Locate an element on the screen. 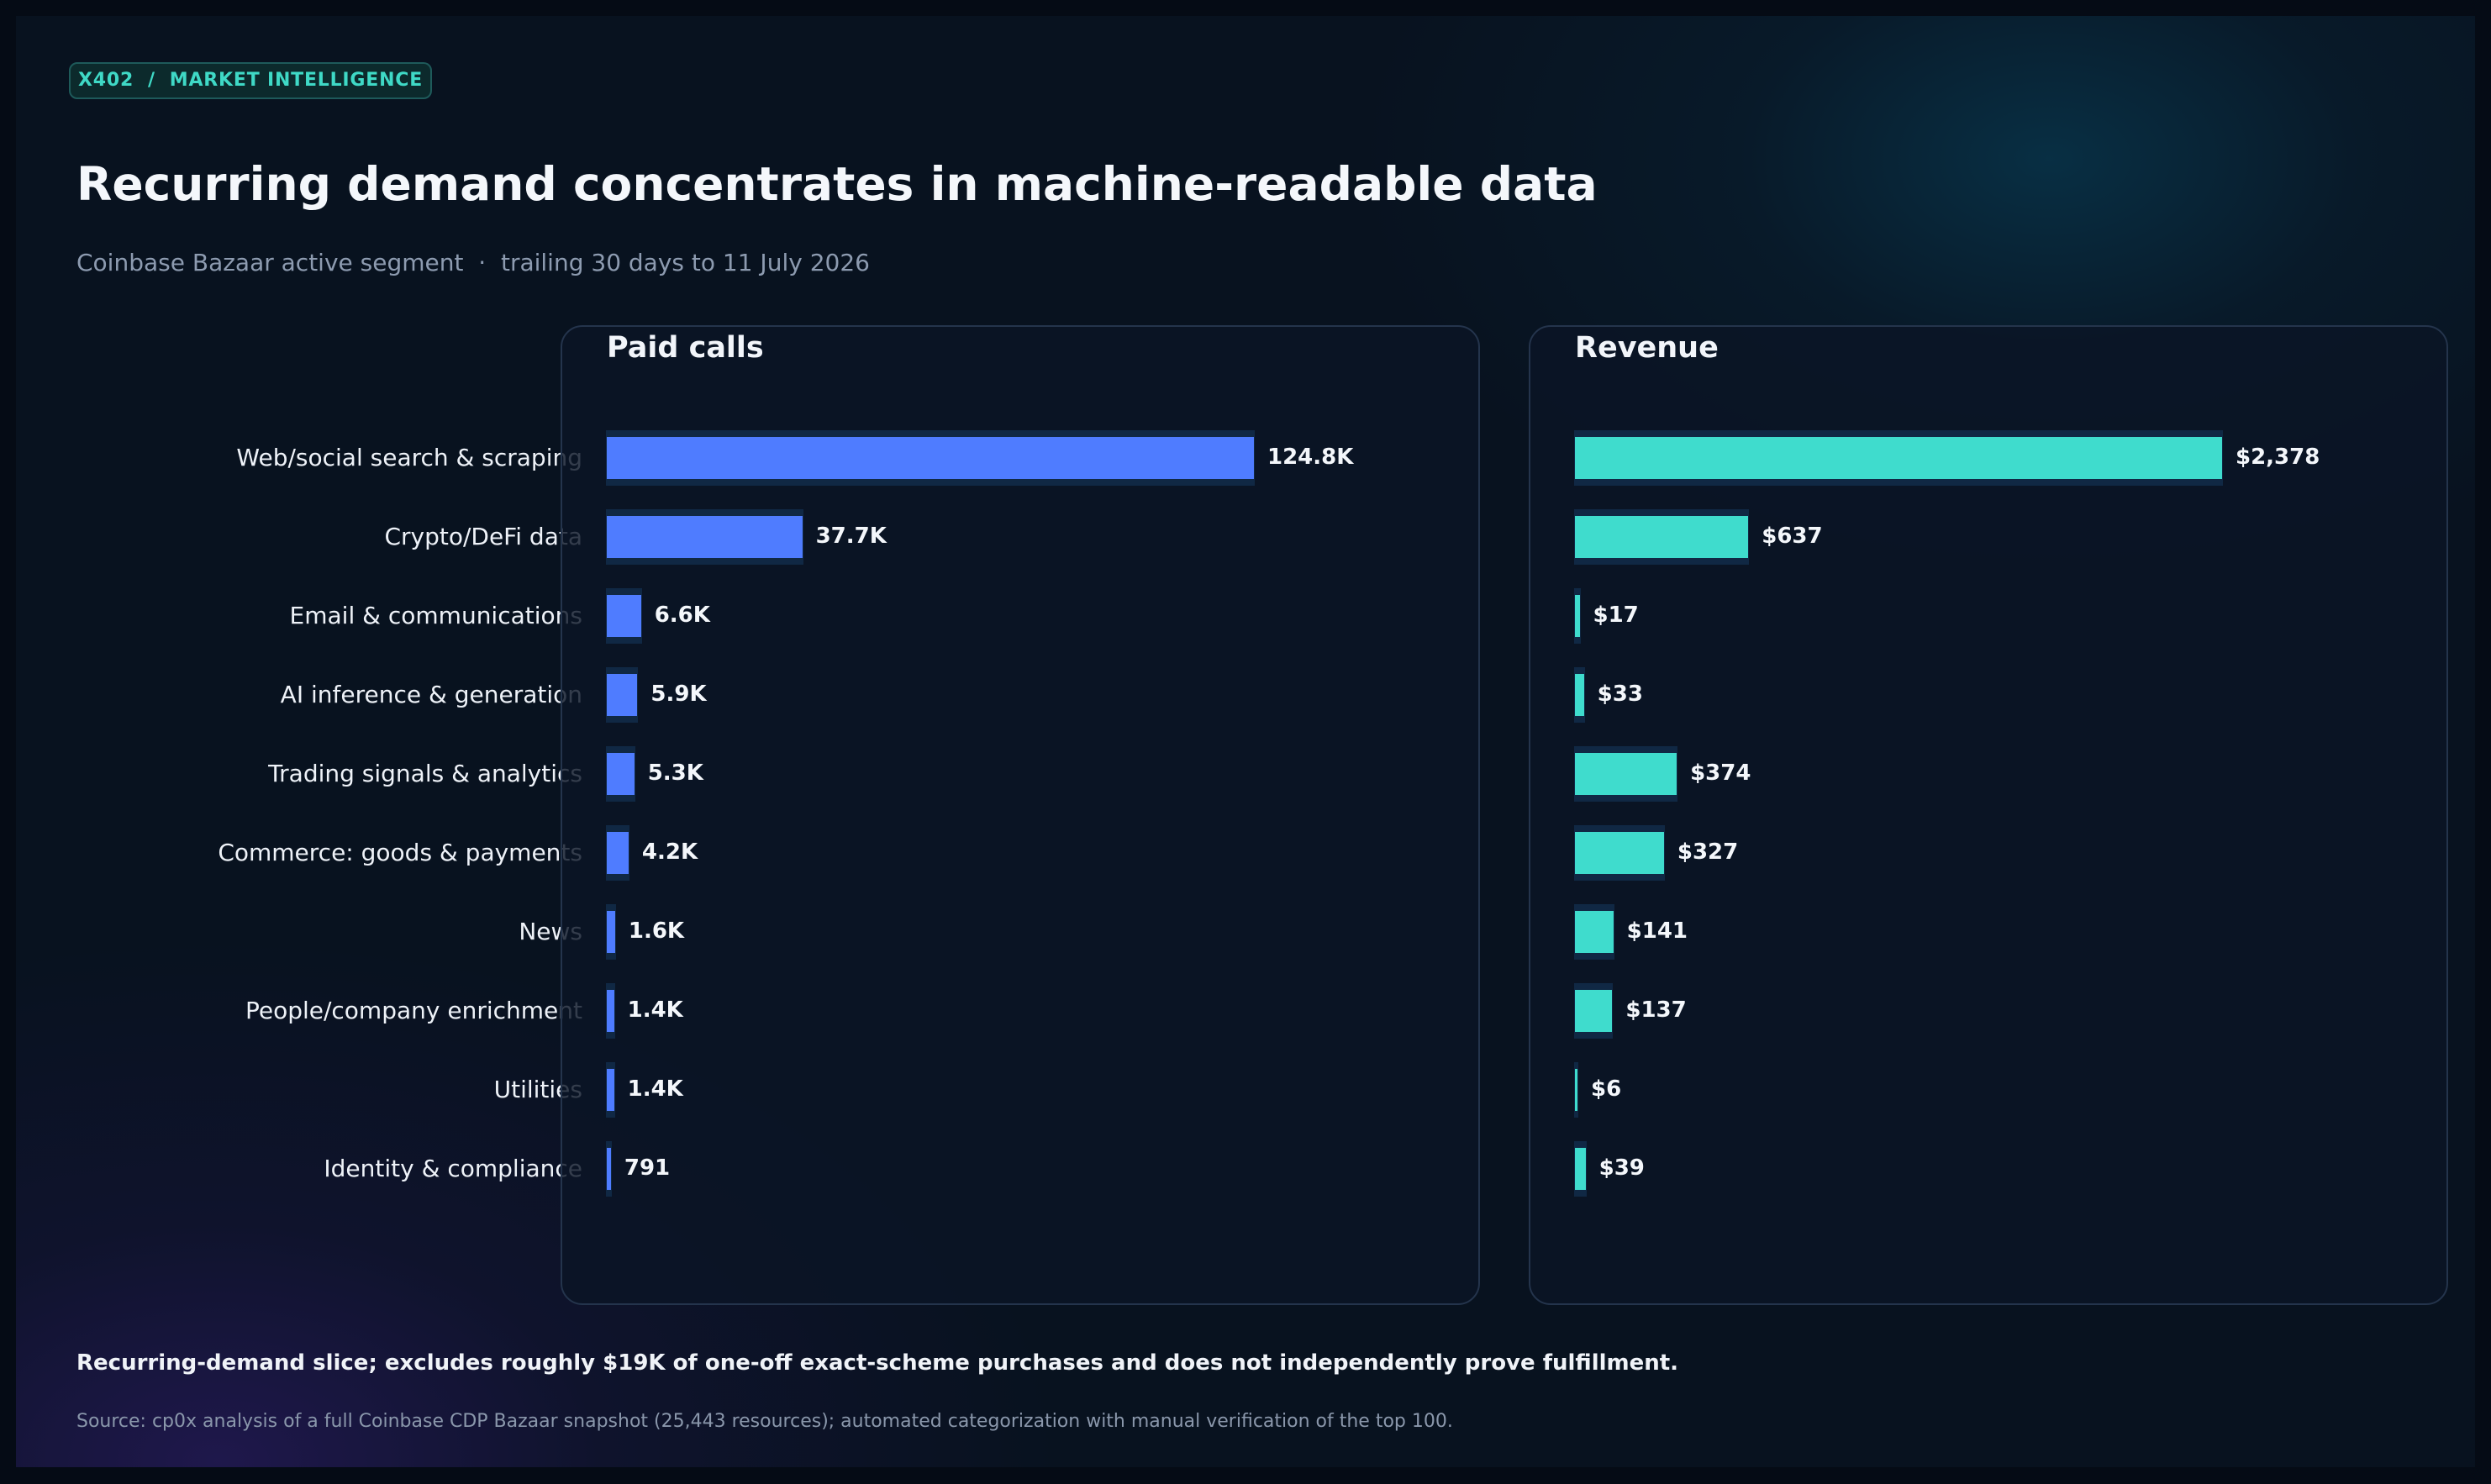 This screenshot has width=2491, height=1484. section-tag: X402 / MARKET INTELLIGENCE is located at coordinates (251, 80).